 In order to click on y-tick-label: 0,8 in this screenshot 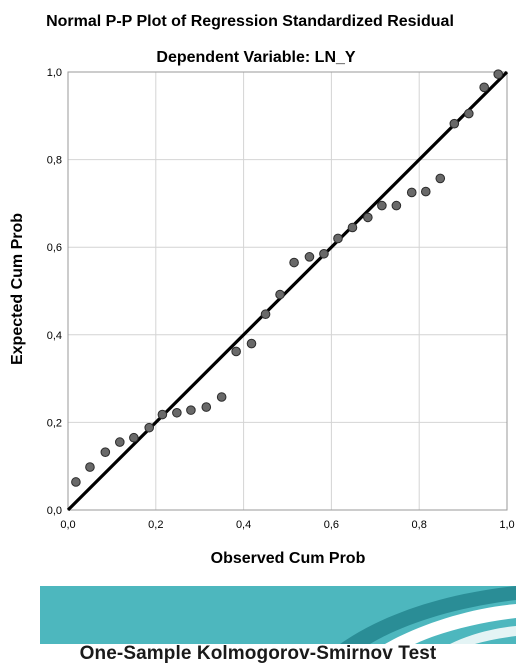, I will do `click(54, 161)`.